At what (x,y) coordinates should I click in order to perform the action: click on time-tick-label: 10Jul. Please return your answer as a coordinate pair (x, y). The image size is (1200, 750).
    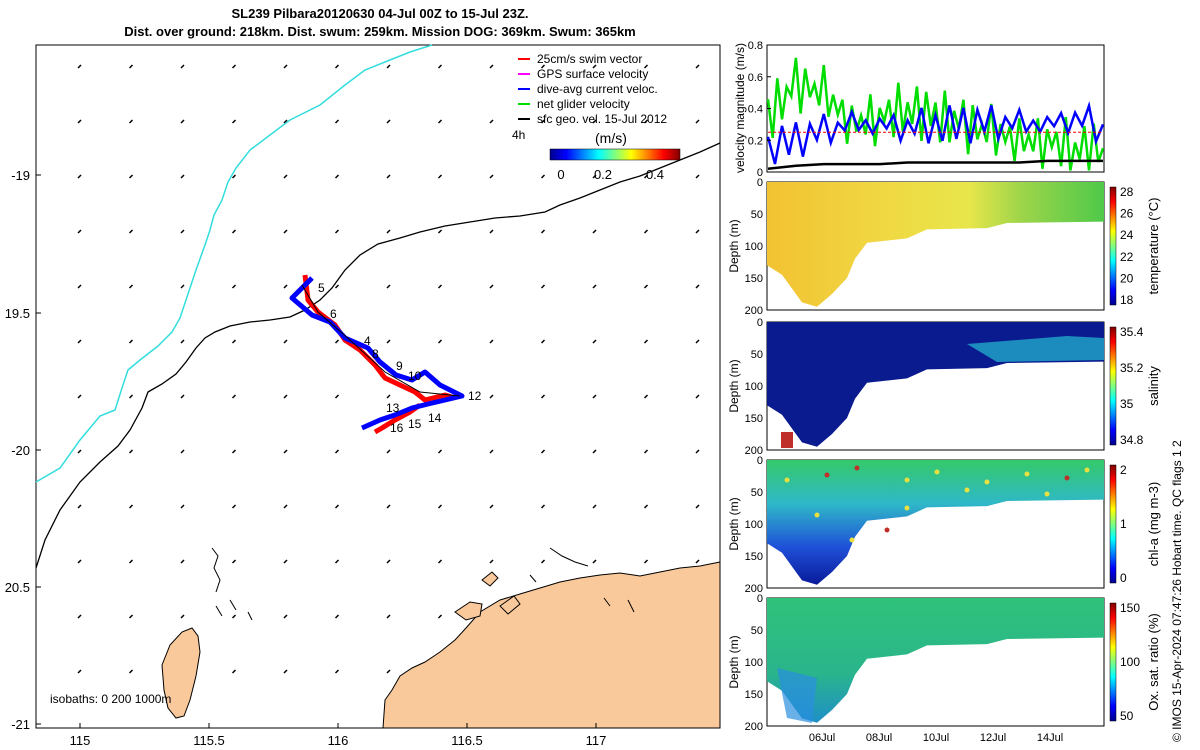
    Looking at the image, I should click on (936, 738).